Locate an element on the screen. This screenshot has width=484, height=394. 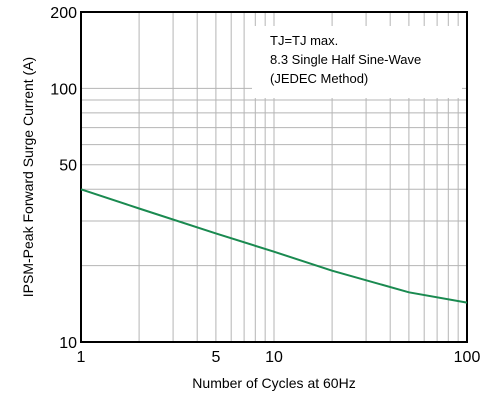
x-tick-label: 1 is located at coordinates (81, 357).